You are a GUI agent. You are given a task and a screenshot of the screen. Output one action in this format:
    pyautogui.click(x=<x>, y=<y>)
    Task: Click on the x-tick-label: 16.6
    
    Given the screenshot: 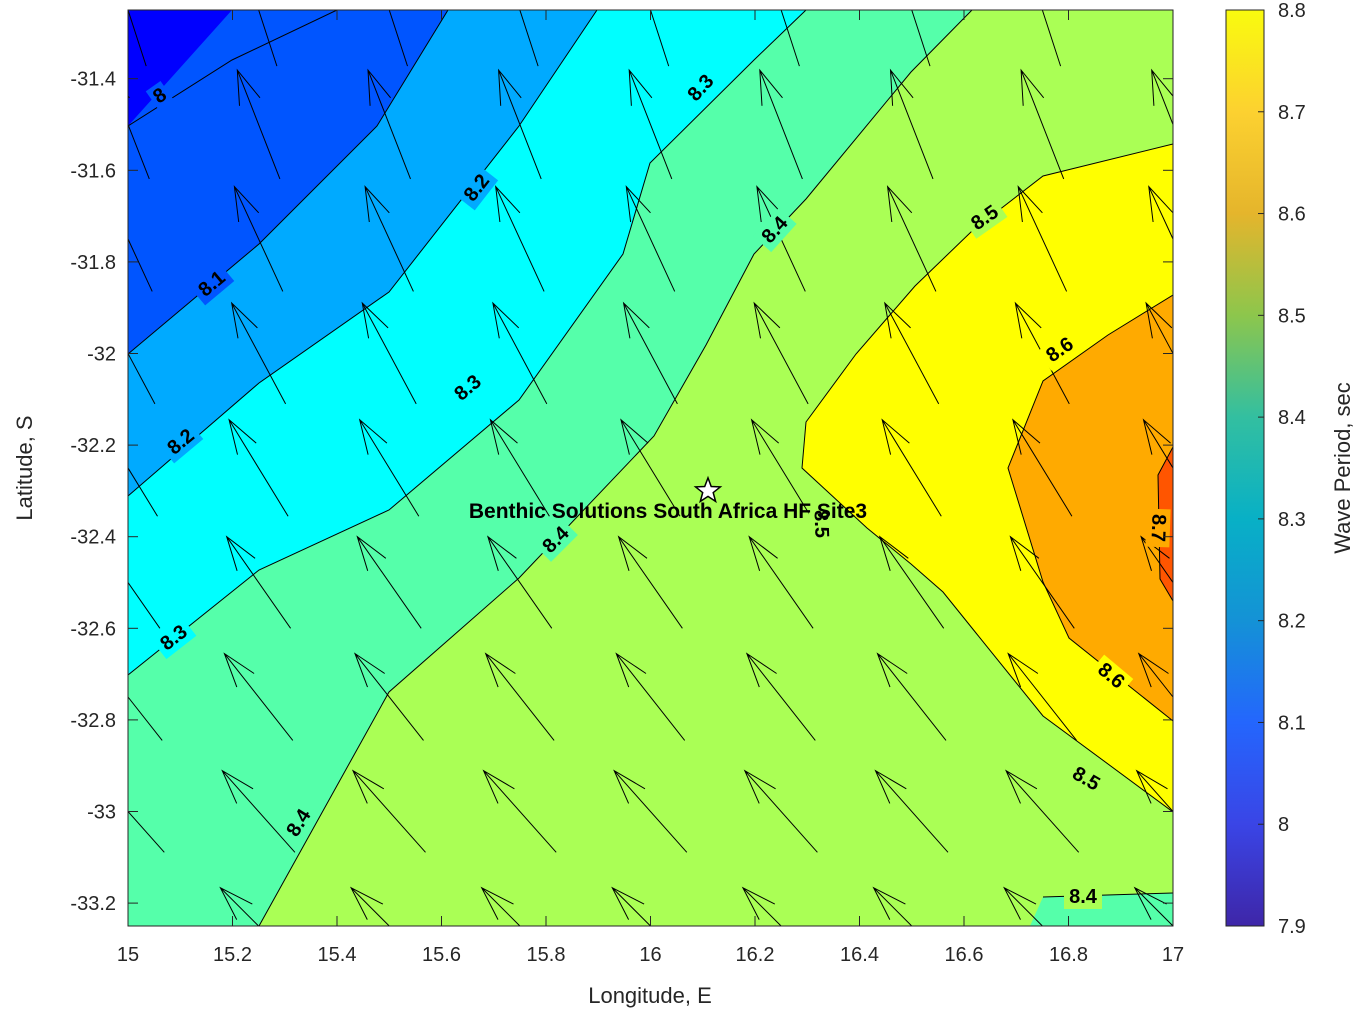 What is the action you would take?
    pyautogui.click(x=964, y=955)
    